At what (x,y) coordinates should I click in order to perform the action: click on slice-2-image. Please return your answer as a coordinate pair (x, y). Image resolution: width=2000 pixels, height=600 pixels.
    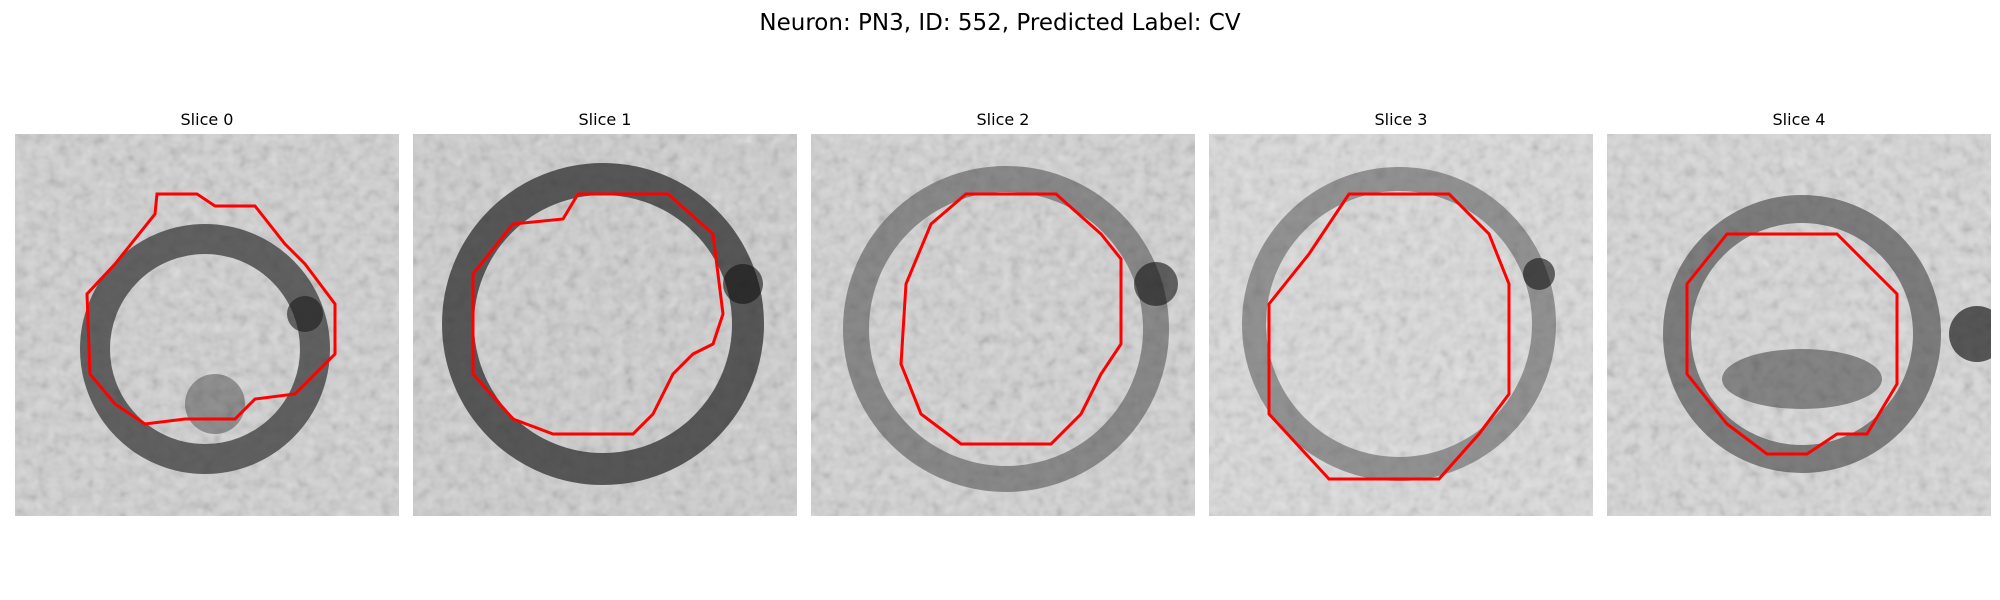
    Looking at the image, I should click on (1003, 325).